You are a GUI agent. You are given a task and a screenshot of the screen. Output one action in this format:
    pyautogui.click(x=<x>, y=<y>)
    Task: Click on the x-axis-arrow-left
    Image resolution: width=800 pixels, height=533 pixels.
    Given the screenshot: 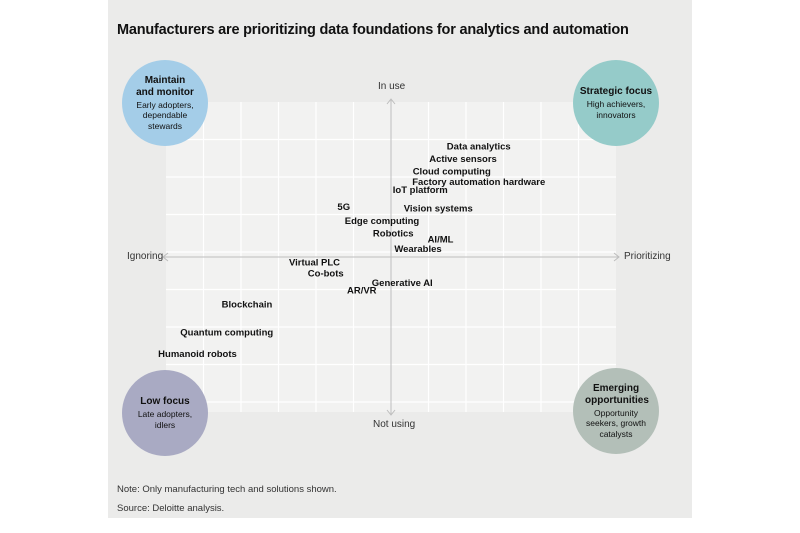 What is the action you would take?
    pyautogui.click(x=165, y=257)
    